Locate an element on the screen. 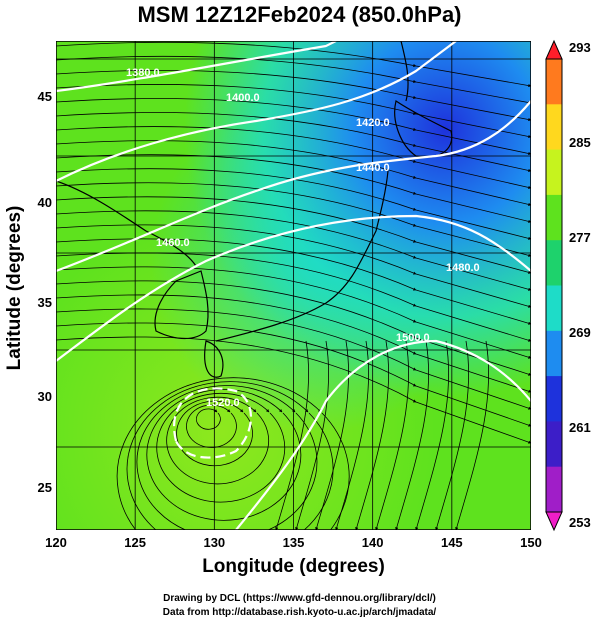 This screenshot has width=599, height=625. y-tick-label: 40 is located at coordinates (44, 202).